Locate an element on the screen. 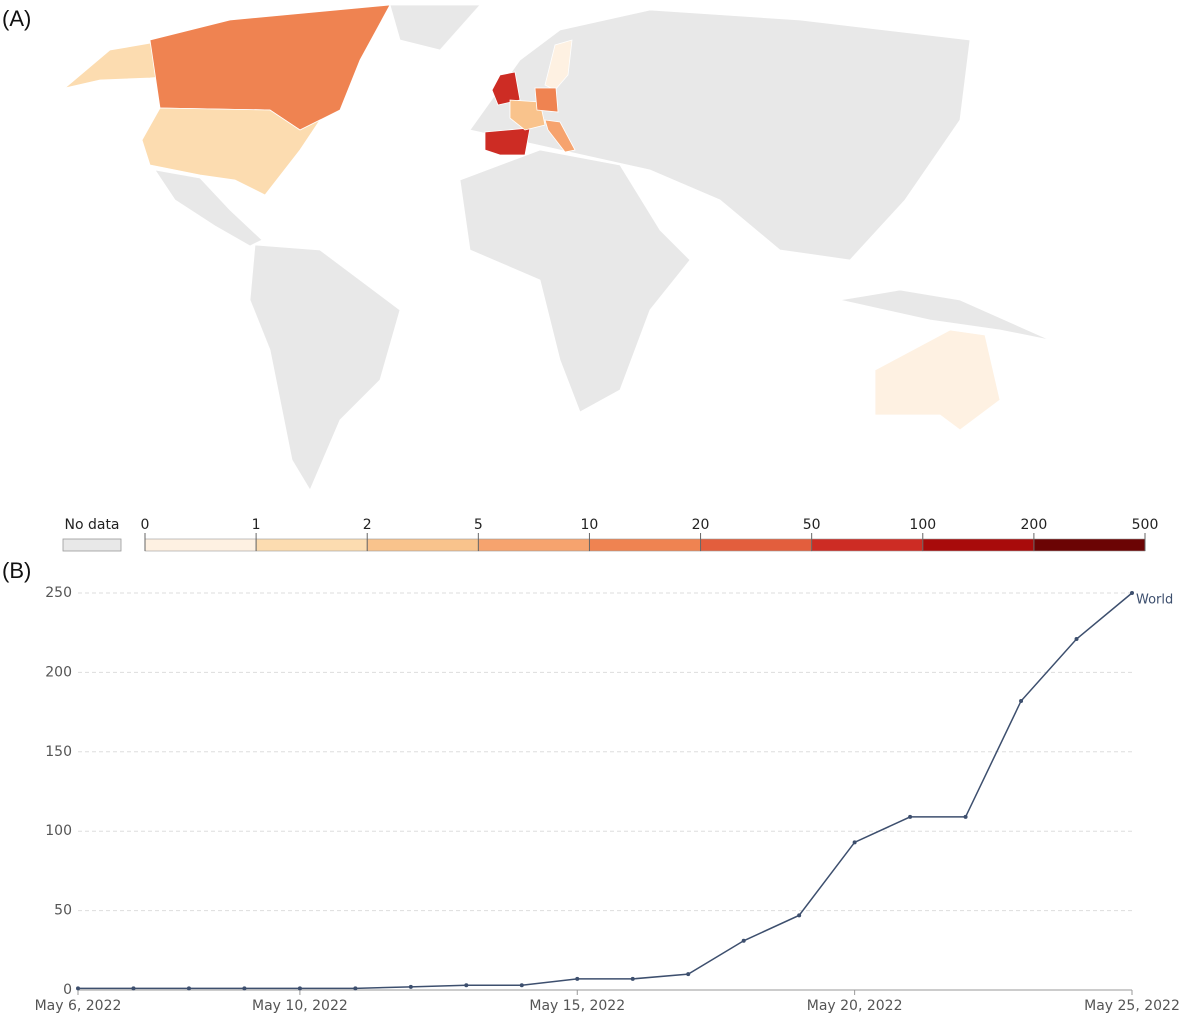 The width and height of the screenshot is (1200, 1016). legend-tick-label: 5 is located at coordinates (478, 525).